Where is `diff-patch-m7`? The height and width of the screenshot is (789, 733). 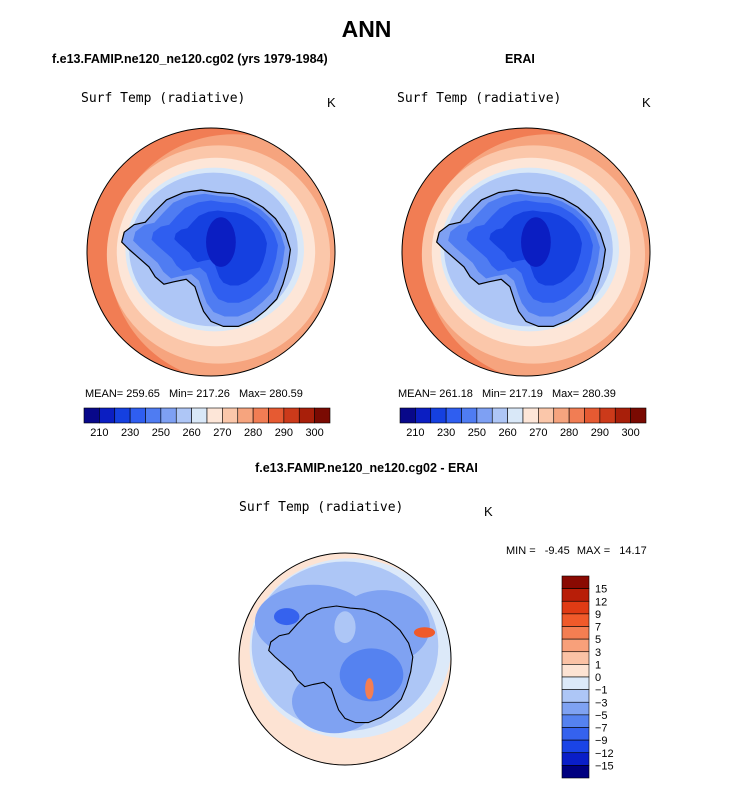
diff-patch-m7 is located at coordinates (286, 617).